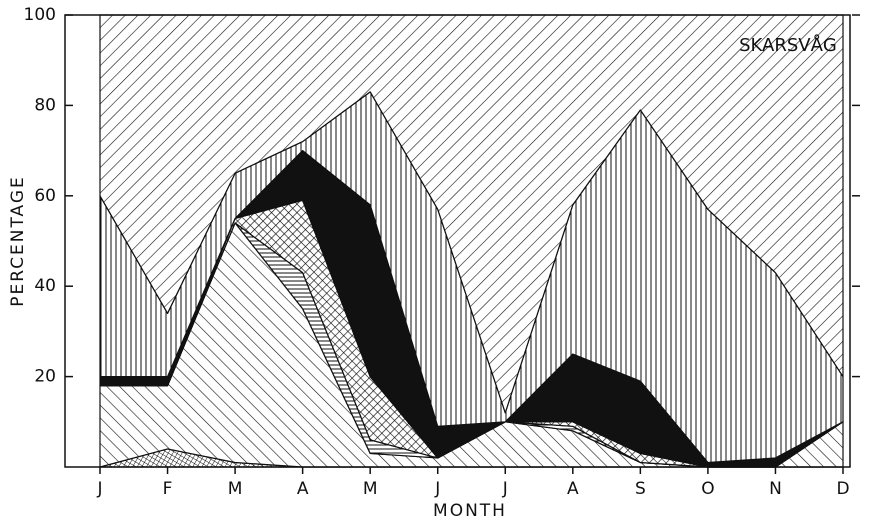 Image resolution: width=877 pixels, height=522 pixels. Describe the element at coordinates (40, 15) in the screenshot. I see `y-tick-label: 100` at that location.